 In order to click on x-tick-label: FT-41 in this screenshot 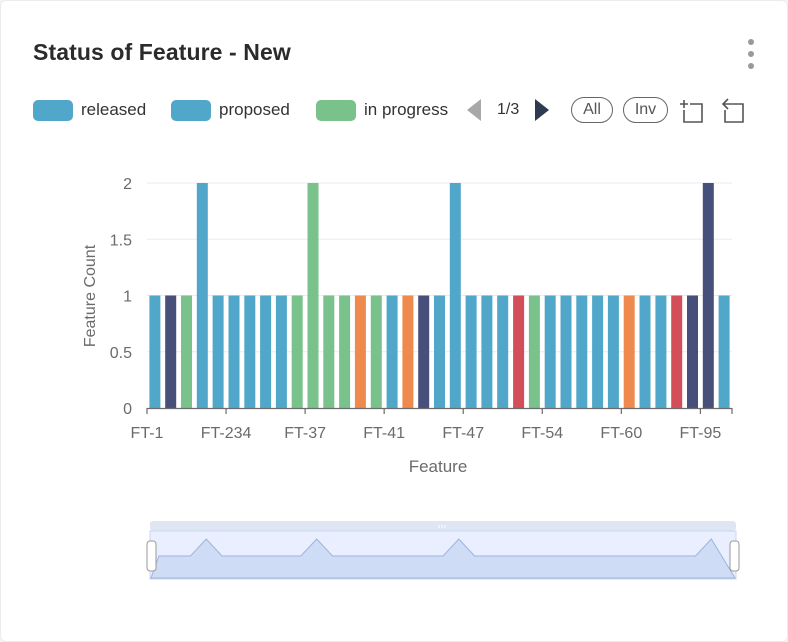, I will do `click(384, 433)`.